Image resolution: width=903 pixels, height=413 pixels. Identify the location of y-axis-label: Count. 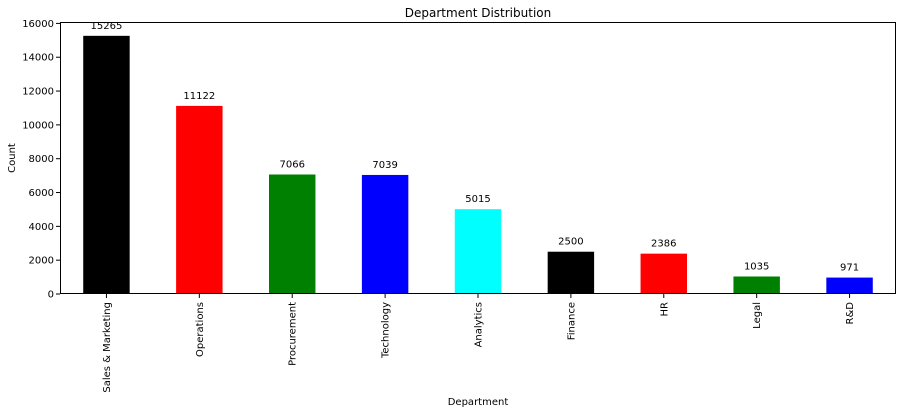
(12, 158).